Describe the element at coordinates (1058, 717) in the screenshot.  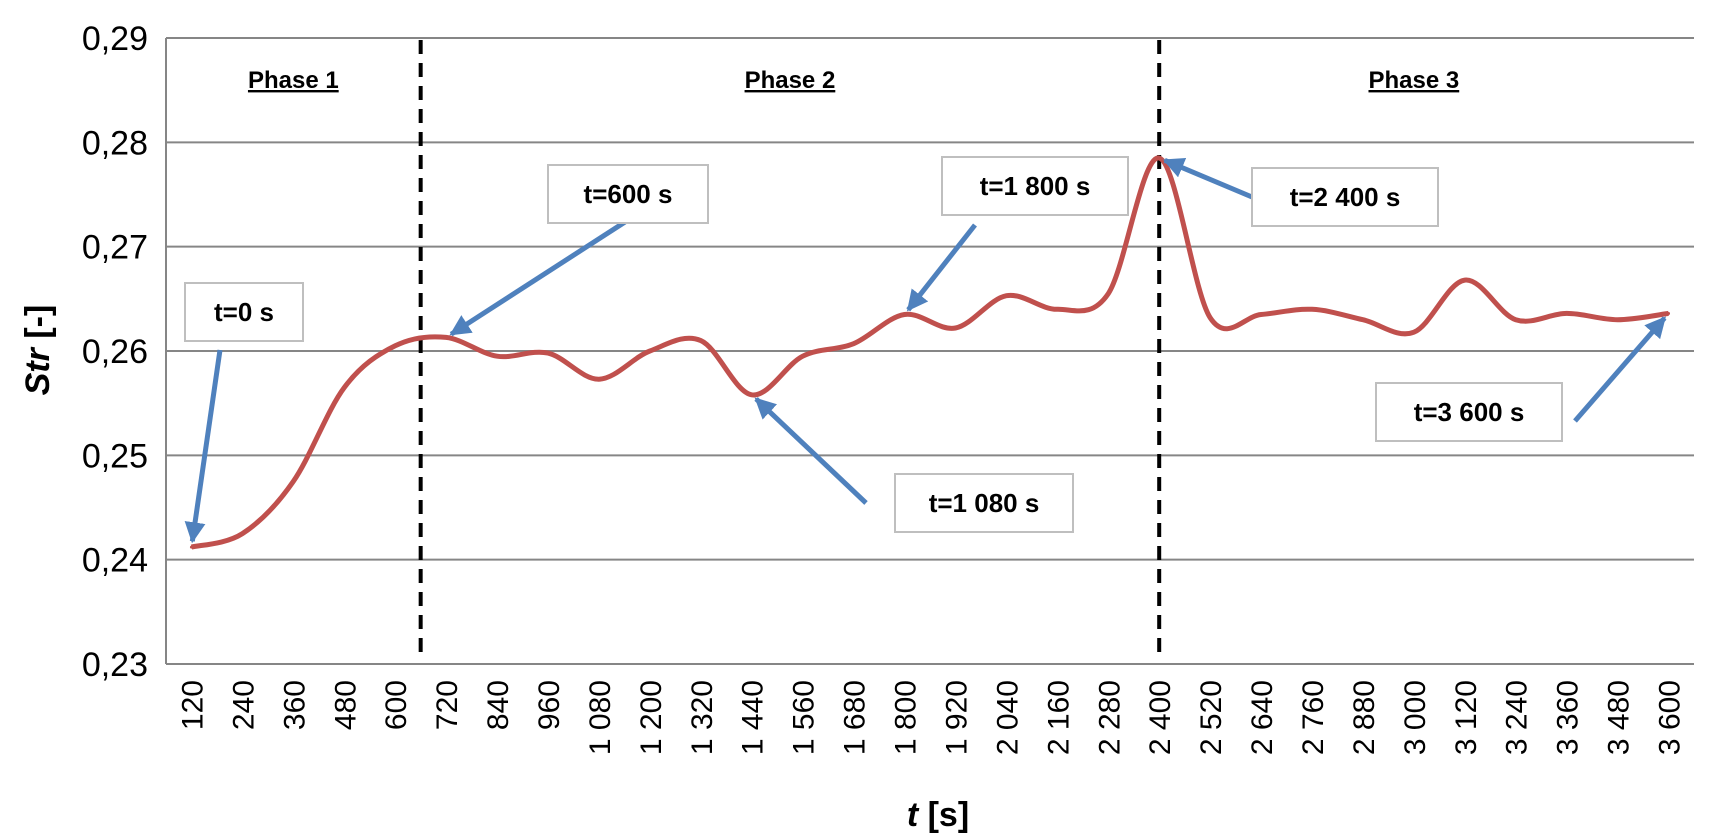
I see `x-tick-label: 2 160` at that location.